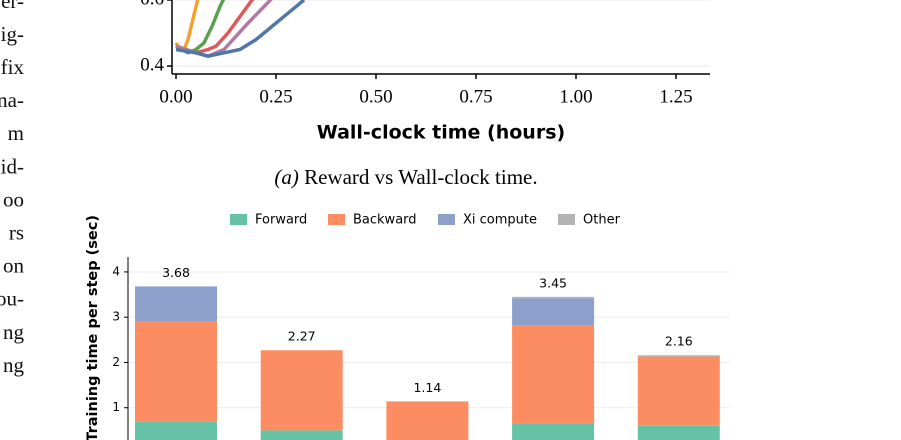 This screenshot has width=901, height=440. I want to click on body-text-line: ig-, so click(12, 34).